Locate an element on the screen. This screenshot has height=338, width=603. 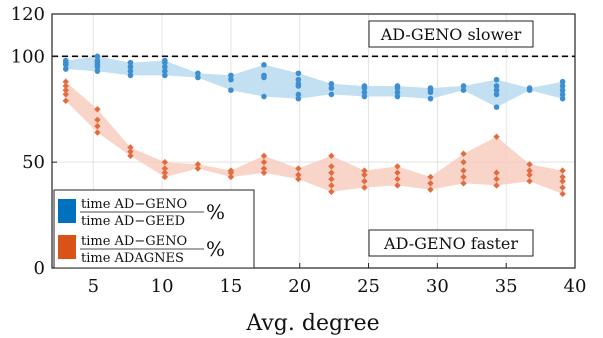
annotation-faster: AD-GENO faster is located at coordinates (451, 243).